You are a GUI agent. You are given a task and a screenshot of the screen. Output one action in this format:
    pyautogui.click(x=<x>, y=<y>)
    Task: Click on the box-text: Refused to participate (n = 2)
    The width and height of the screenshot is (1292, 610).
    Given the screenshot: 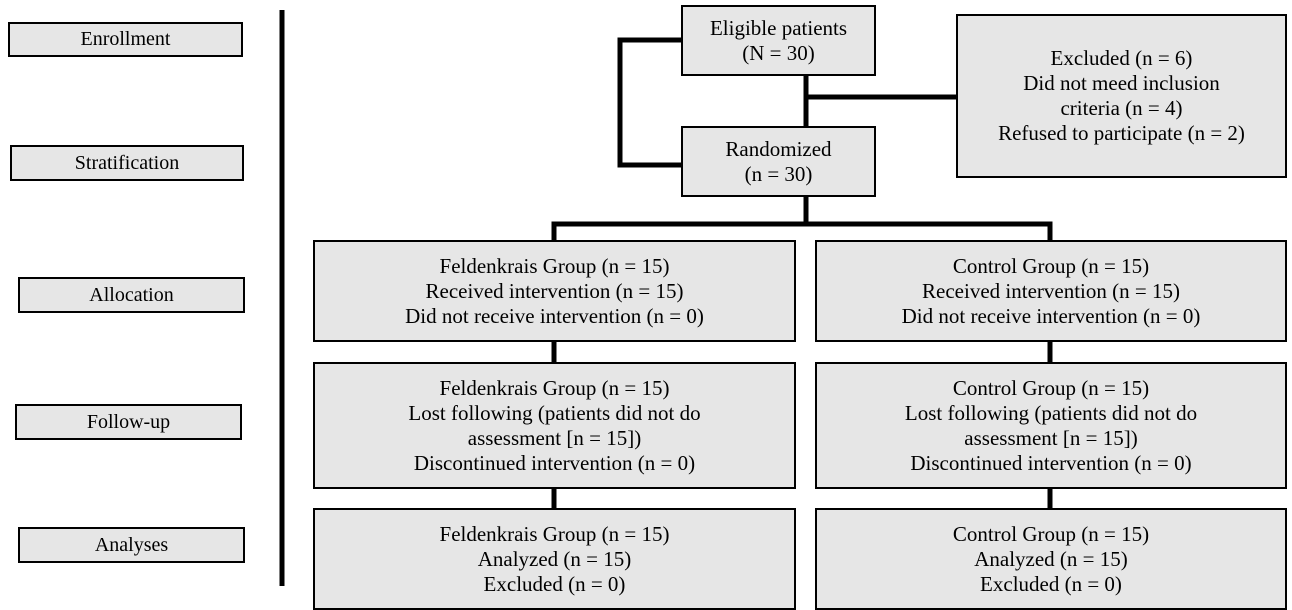 What is the action you would take?
    pyautogui.click(x=1121, y=133)
    